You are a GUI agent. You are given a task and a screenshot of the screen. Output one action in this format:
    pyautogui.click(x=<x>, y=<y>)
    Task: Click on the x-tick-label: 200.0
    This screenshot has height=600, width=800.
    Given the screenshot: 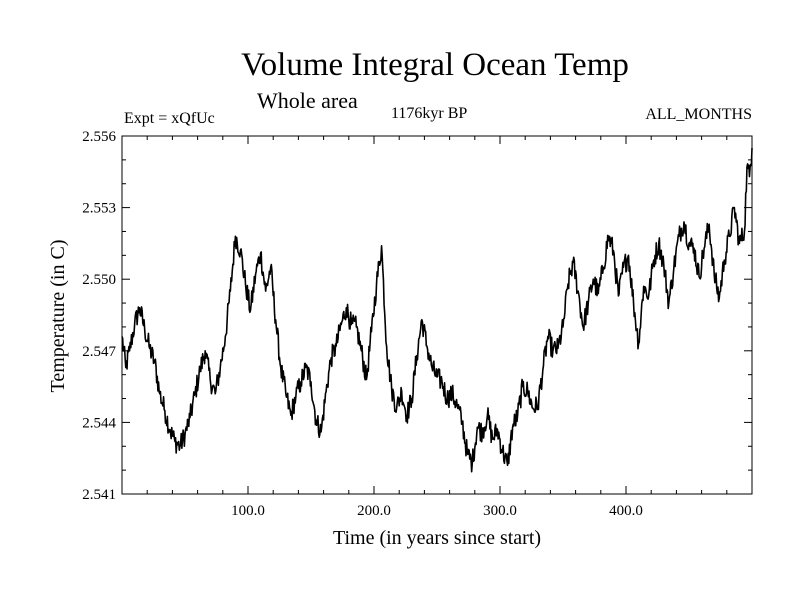 What is the action you would take?
    pyautogui.click(x=374, y=511)
    